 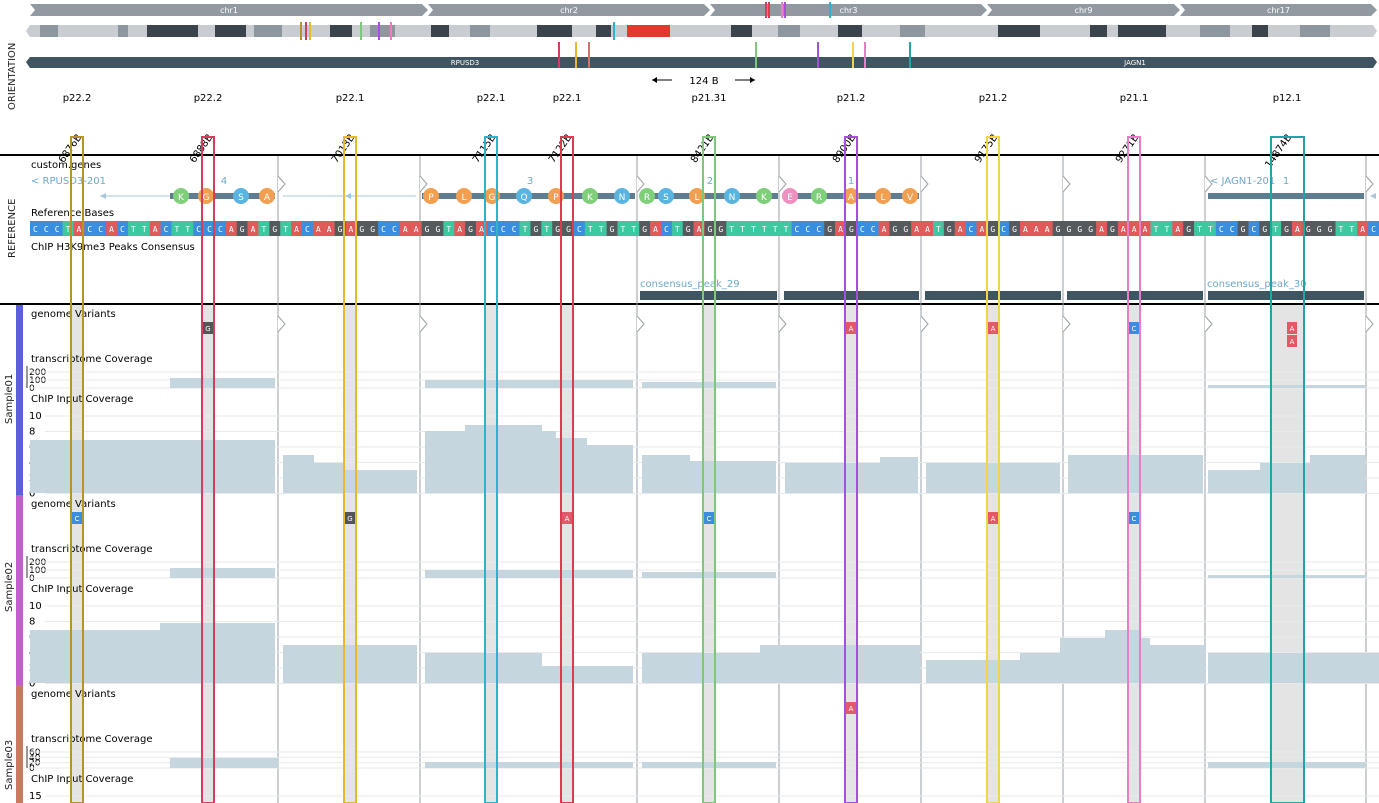 What do you see at coordinates (1242, 181) in the screenshot?
I see `transcript-label-JAGN1-201: < JAGN1-201` at bounding box center [1242, 181].